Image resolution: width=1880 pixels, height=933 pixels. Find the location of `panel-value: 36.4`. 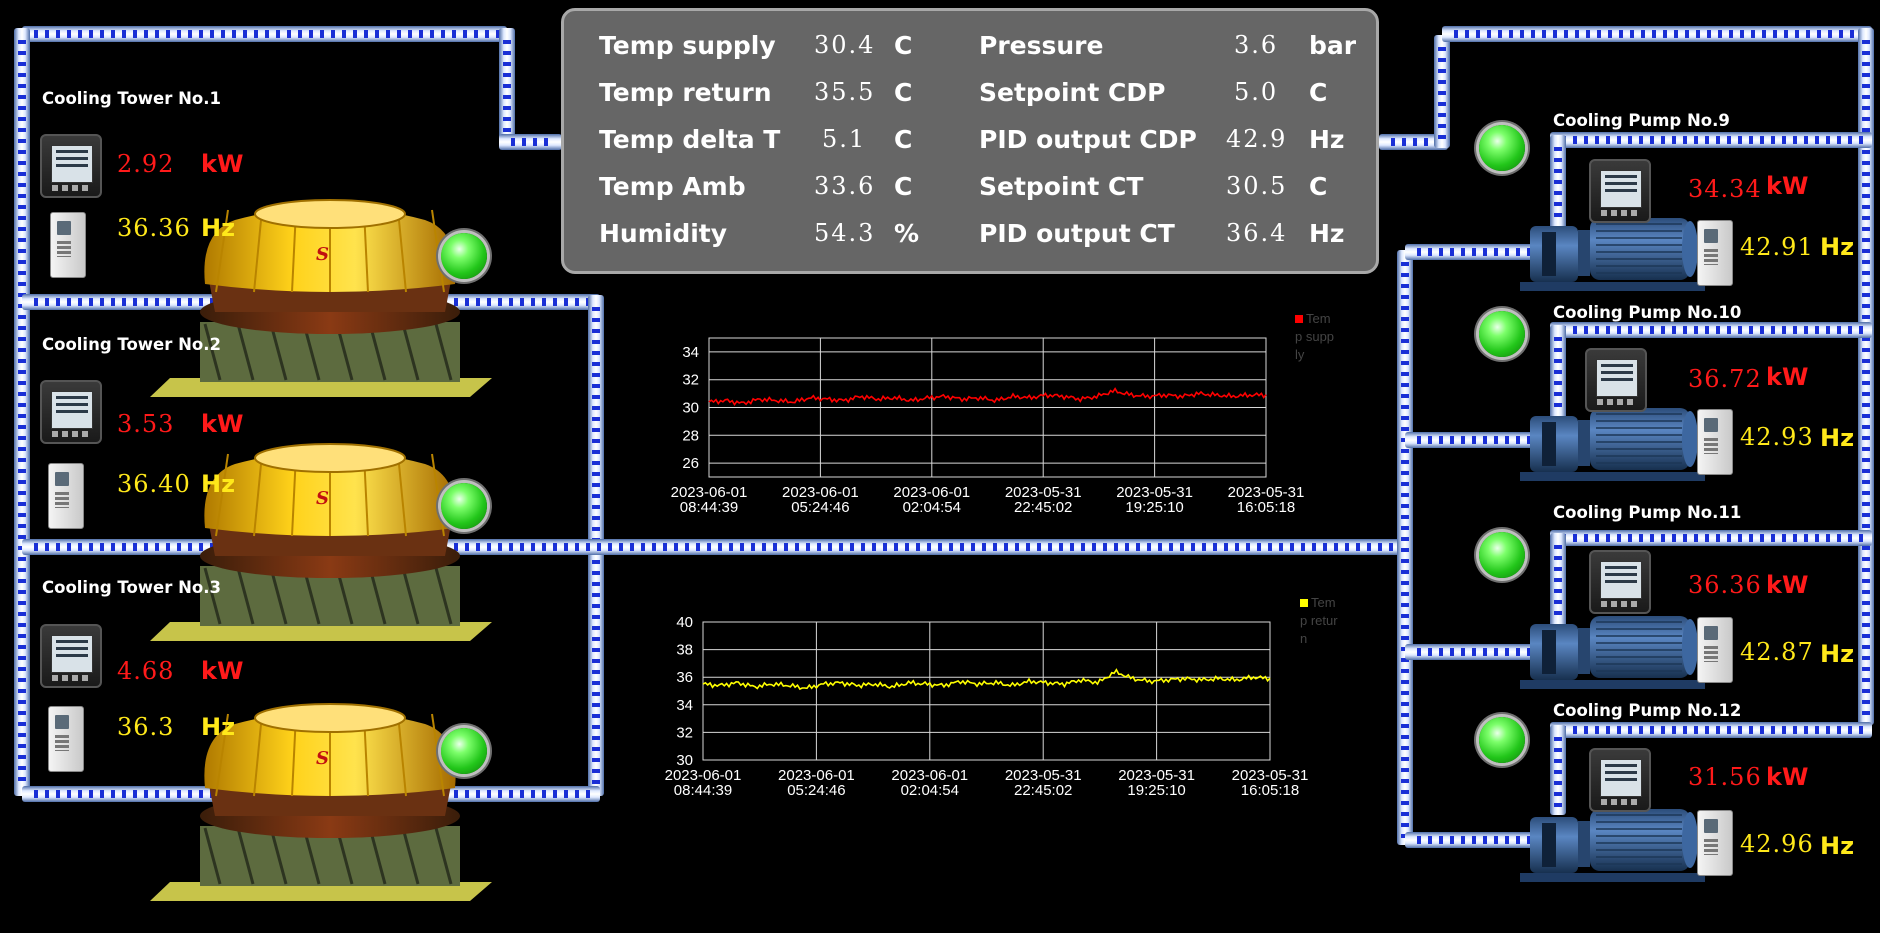

panel-value: 36.4 is located at coordinates (1257, 233).